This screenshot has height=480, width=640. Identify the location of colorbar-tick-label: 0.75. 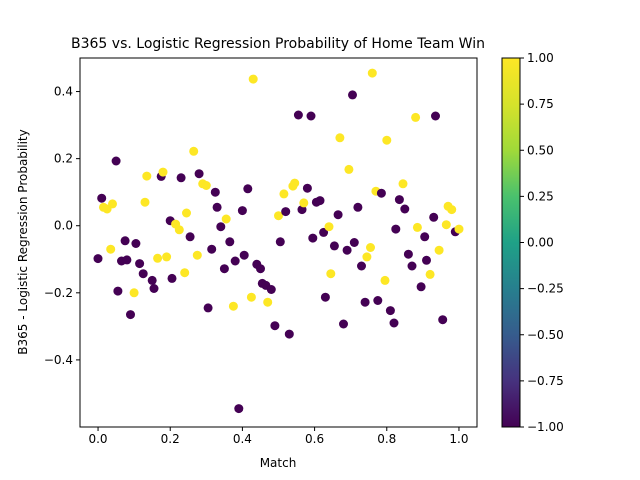
(540, 104).